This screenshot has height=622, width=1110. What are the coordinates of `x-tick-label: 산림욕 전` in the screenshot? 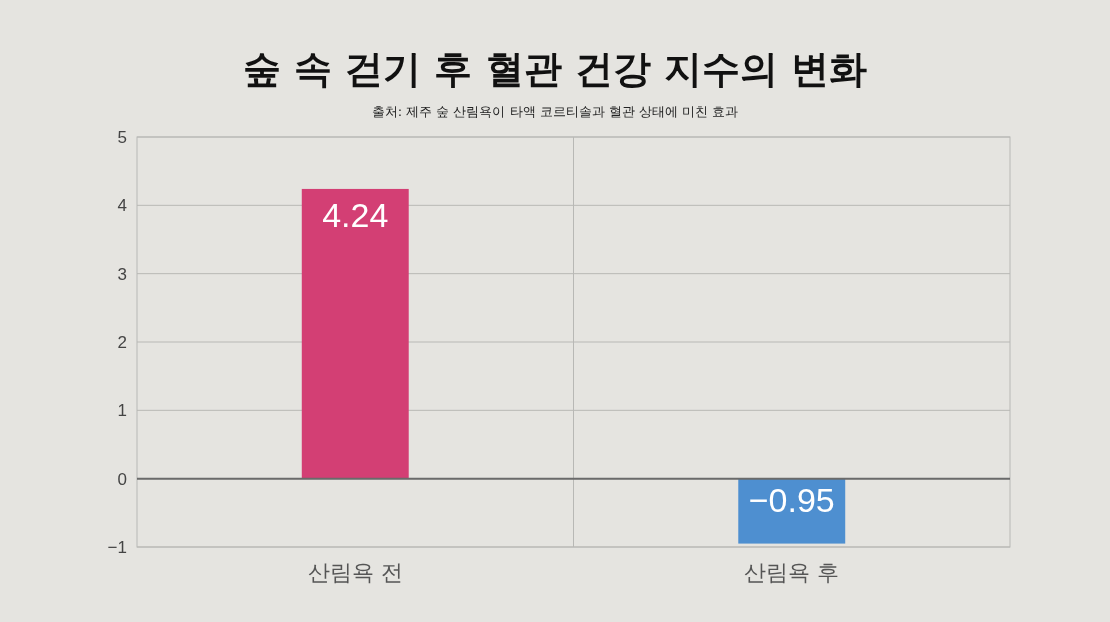 It's located at (355, 572).